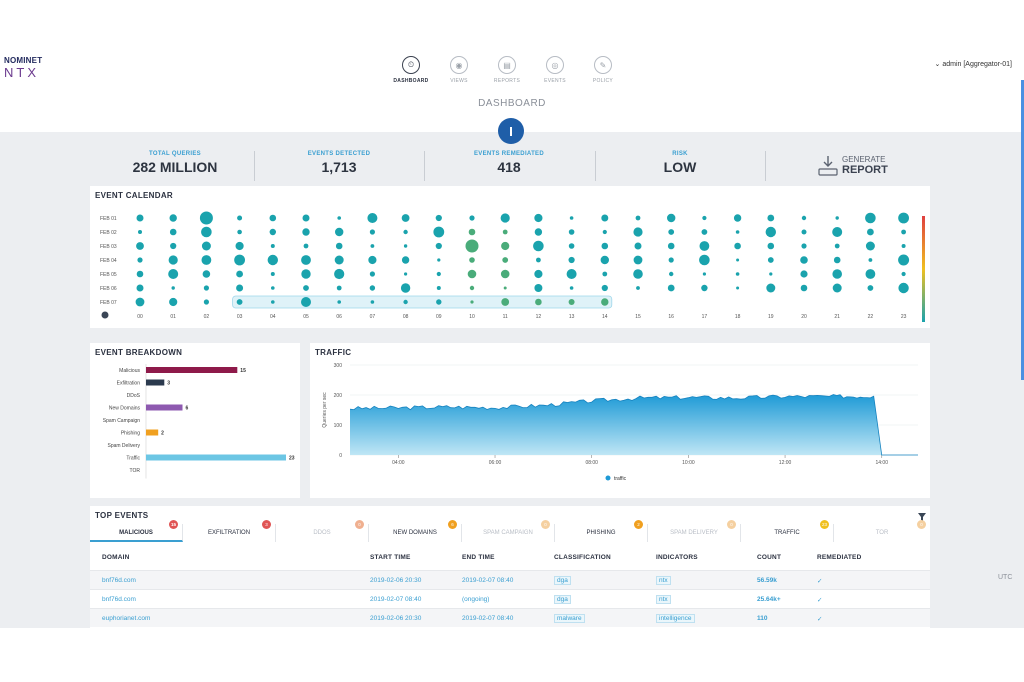 This screenshot has height=682, width=1024. I want to click on calendar-selection, so click(422, 302).